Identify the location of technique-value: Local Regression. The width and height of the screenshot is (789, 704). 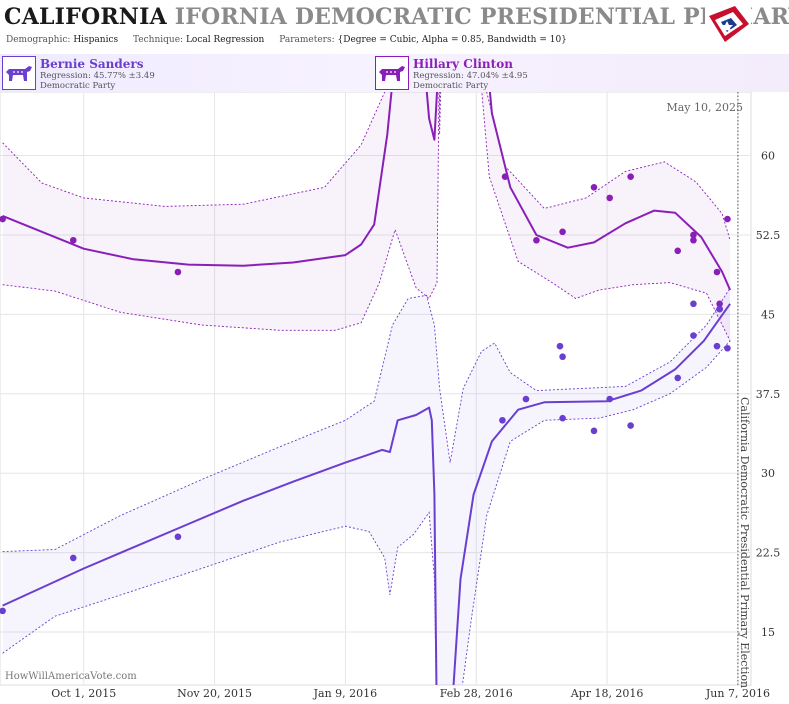
(225, 40).